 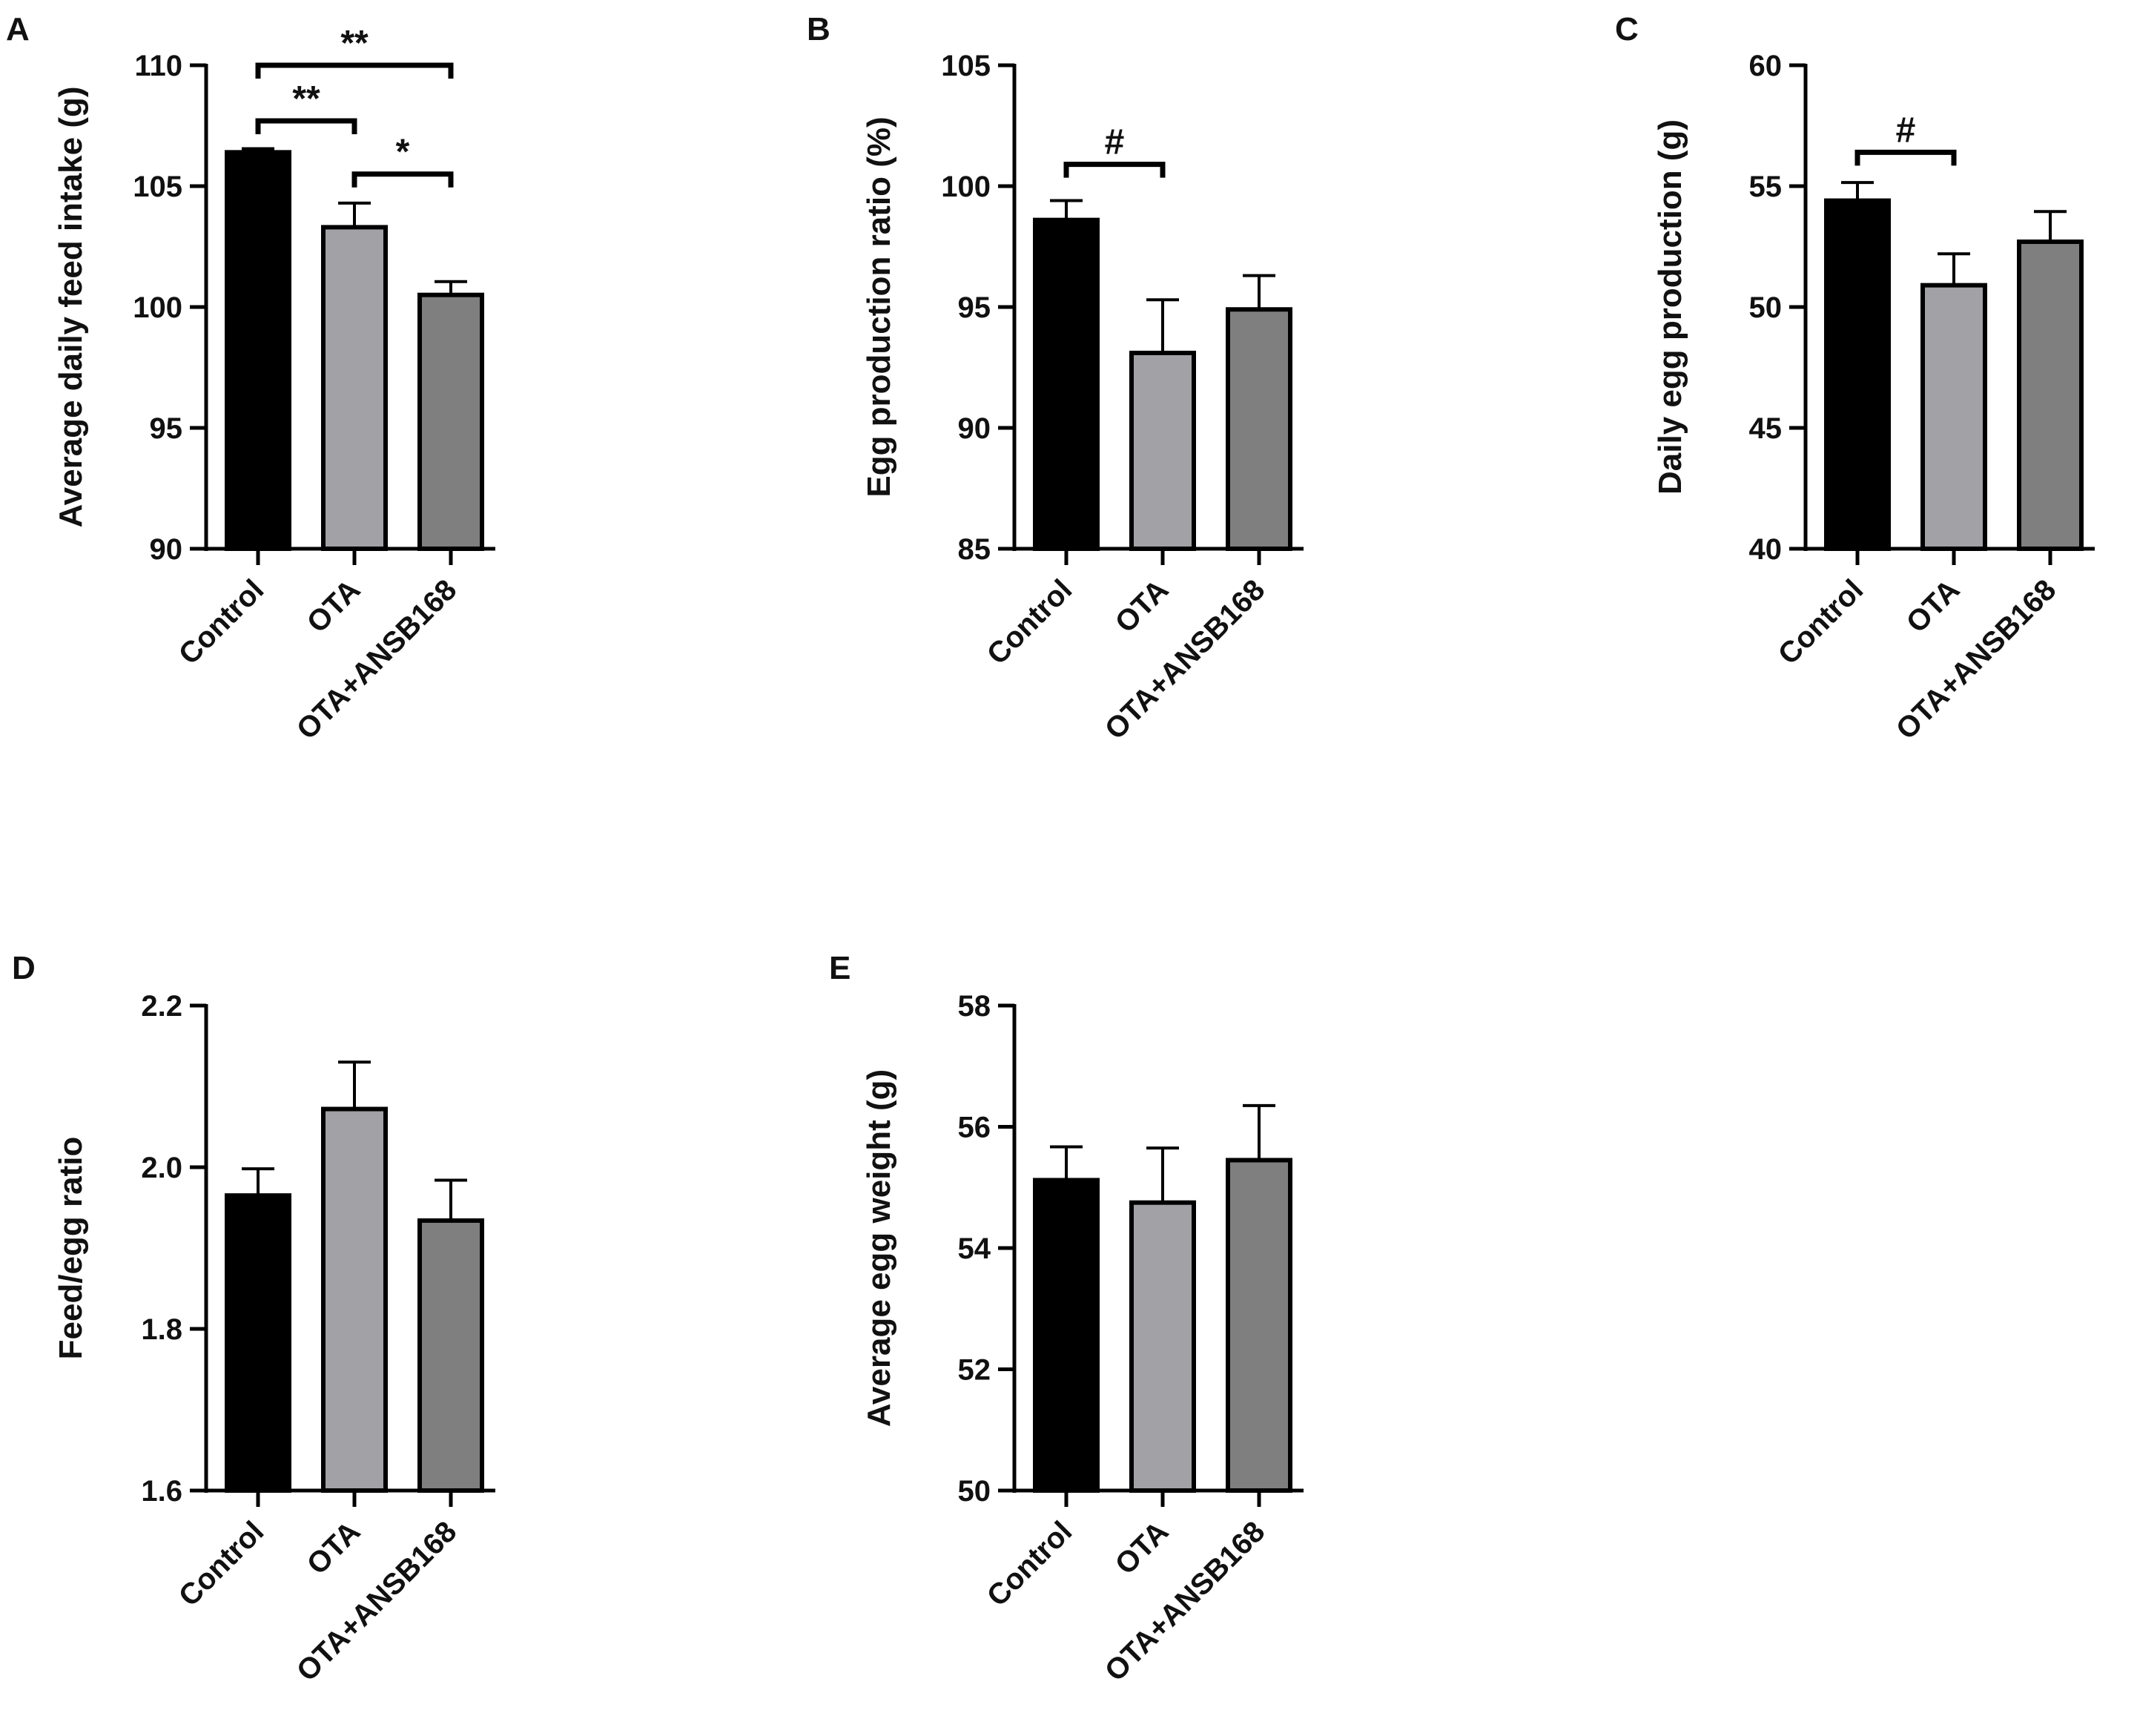 I want to click on panel-b-bar-ota-ansb168, so click(x=1259, y=429).